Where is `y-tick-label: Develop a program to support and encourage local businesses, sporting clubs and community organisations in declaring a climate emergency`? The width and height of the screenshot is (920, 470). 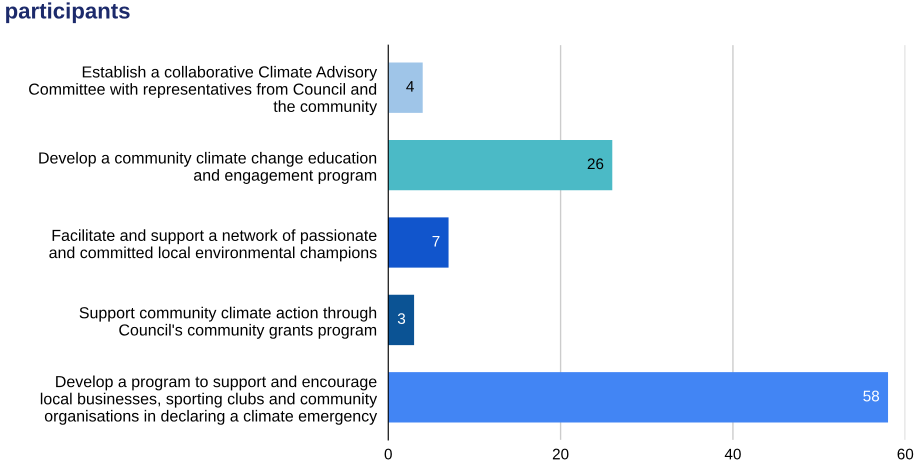 y-tick-label: Develop a program to support and encourage local businesses, sporting clubs and community organisations in declaring a climate emergency is located at coordinates (209, 400).